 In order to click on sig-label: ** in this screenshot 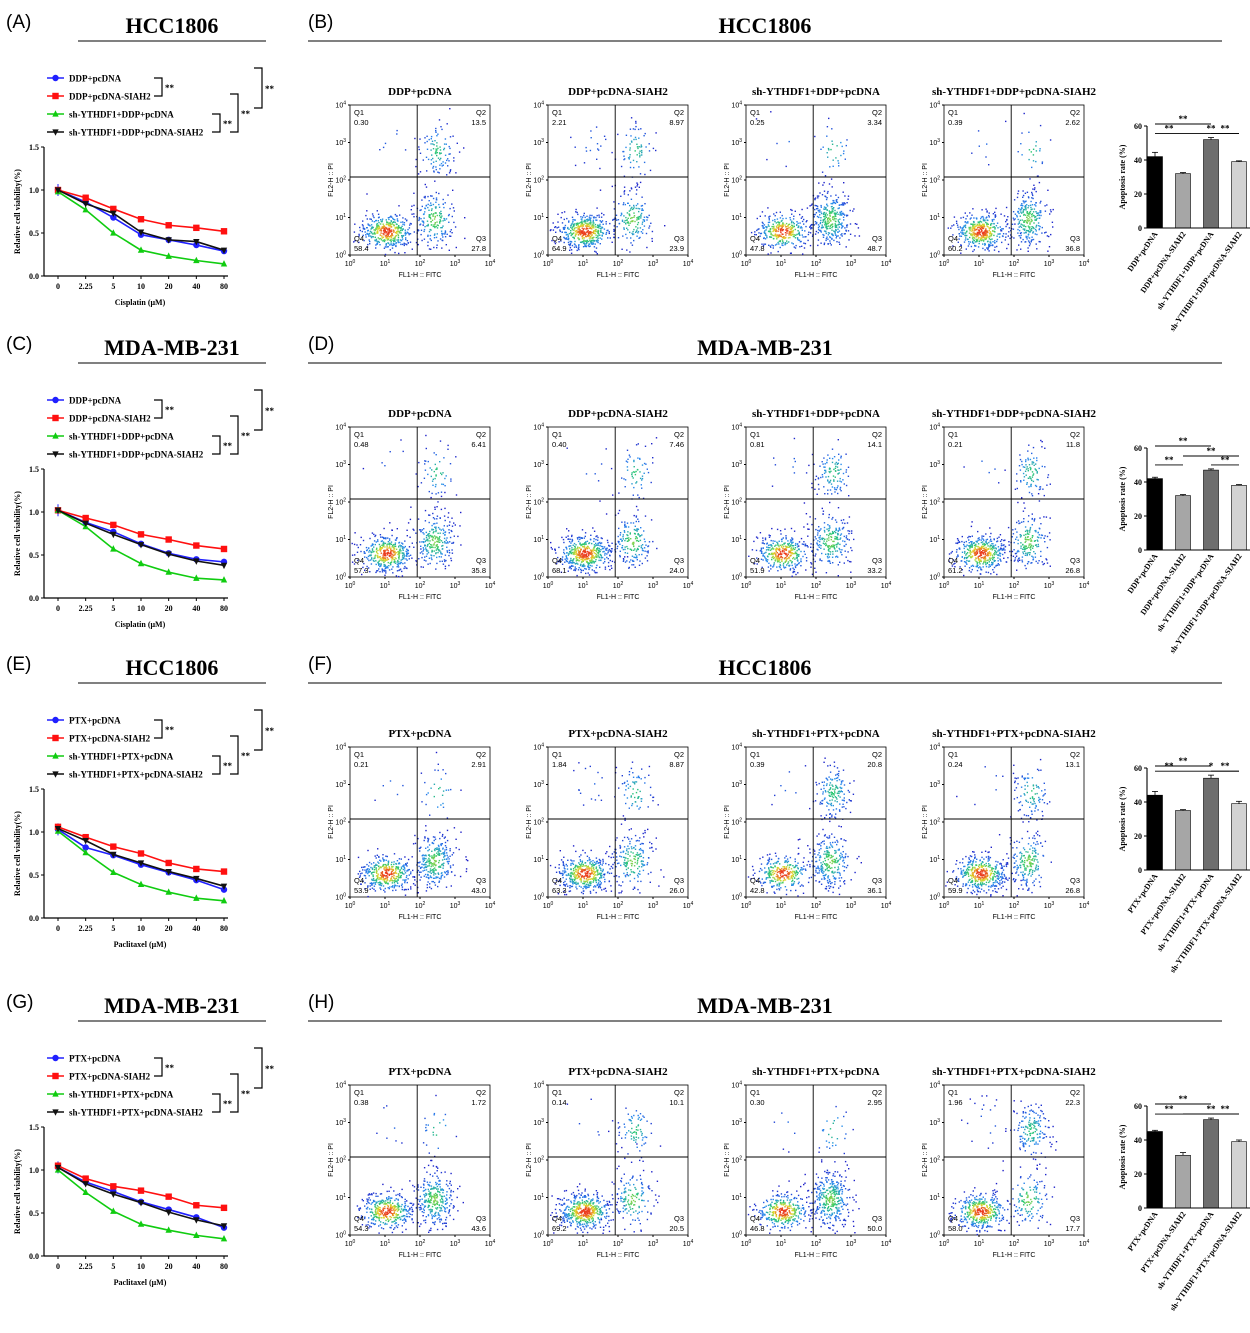, I will do `click(170, 88)`.